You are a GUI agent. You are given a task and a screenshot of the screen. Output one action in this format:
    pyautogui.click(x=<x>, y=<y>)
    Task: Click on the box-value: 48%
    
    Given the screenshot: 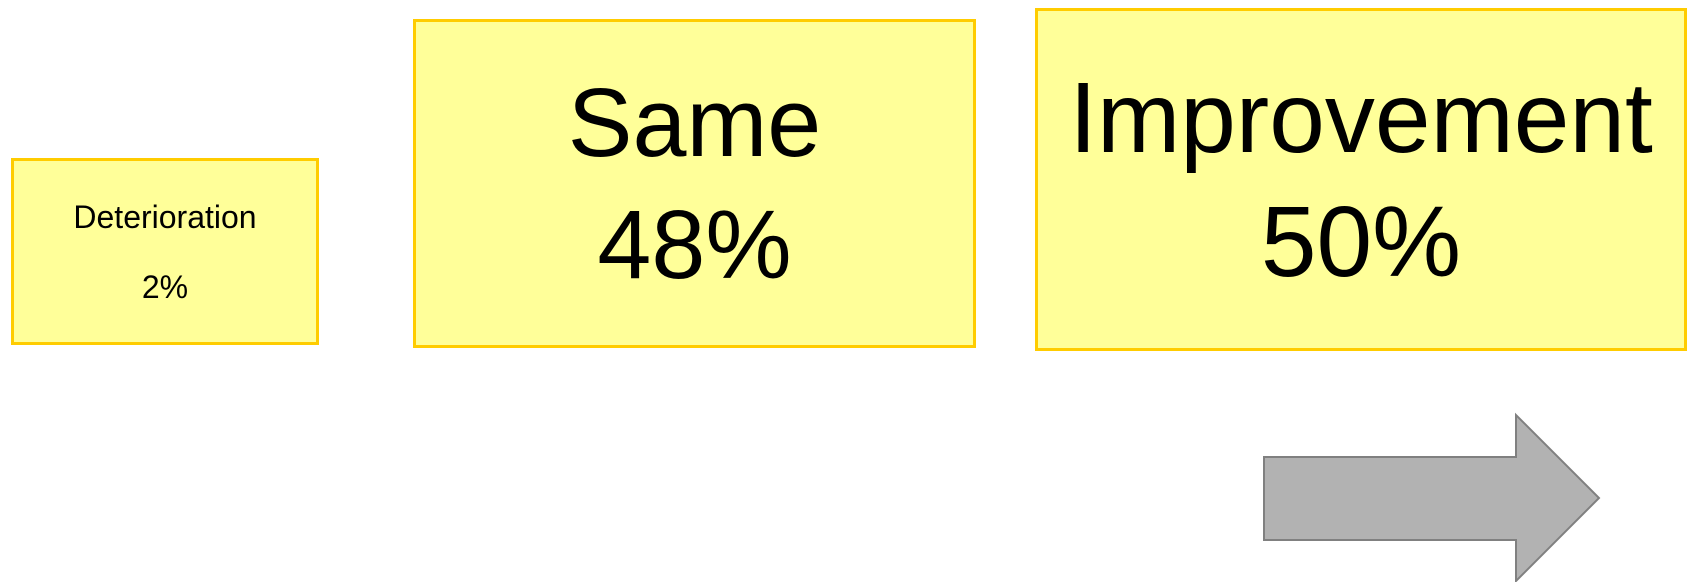 What is the action you would take?
    pyautogui.click(x=694, y=244)
    